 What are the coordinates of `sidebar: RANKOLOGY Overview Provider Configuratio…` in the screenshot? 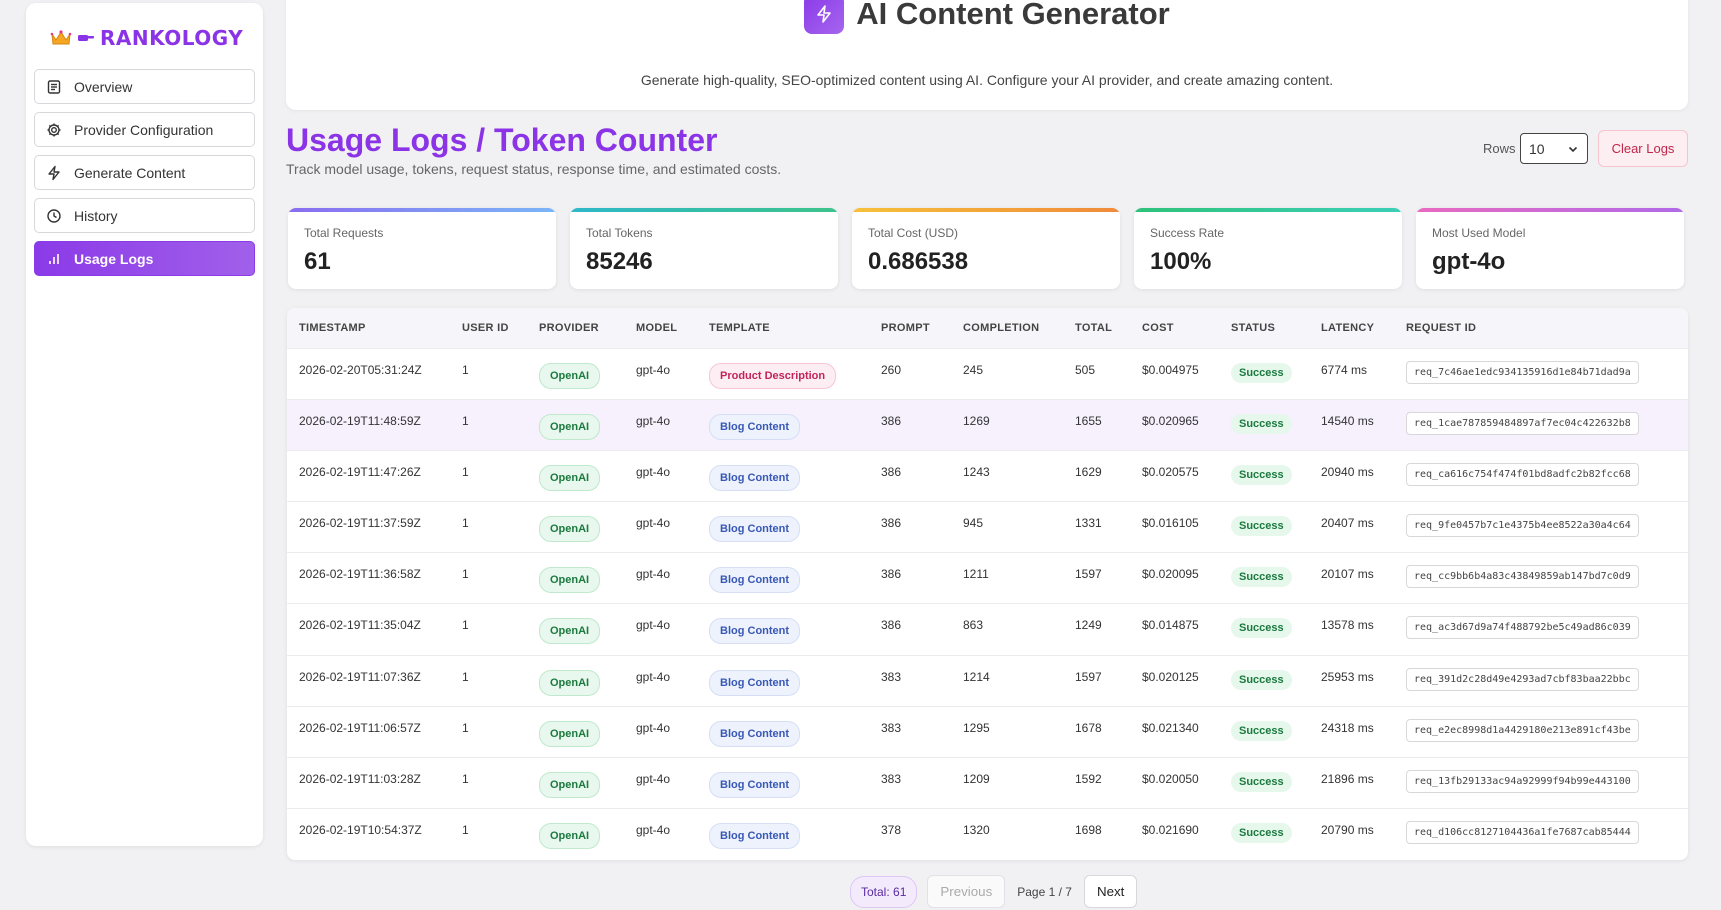 It's located at (144, 424).